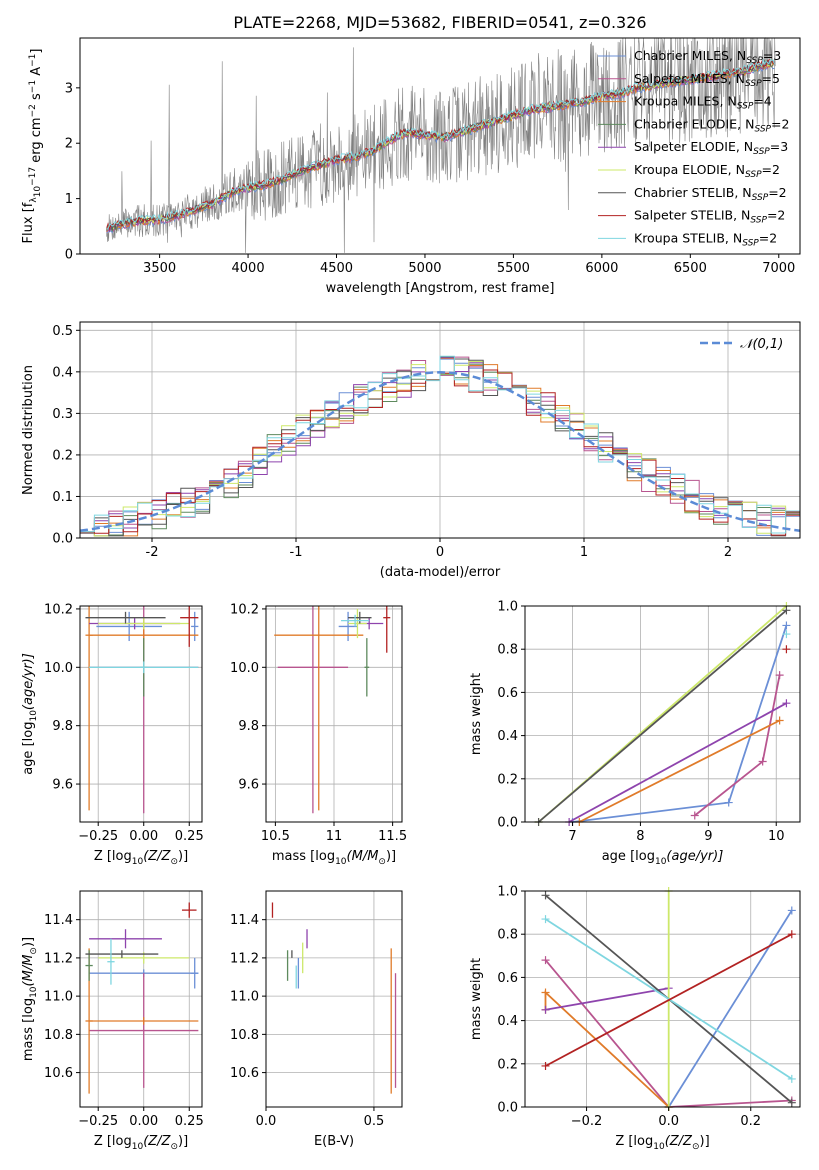  What do you see at coordinates (296, 552) in the screenshot?
I see `x-tick-label: -1` at bounding box center [296, 552].